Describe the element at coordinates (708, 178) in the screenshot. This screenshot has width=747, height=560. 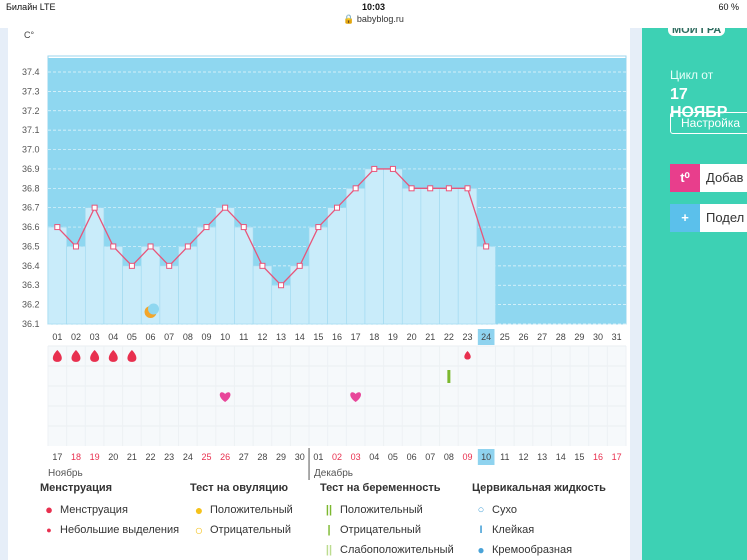
I see `add-temperature-button: t⁰ Добав` at that location.